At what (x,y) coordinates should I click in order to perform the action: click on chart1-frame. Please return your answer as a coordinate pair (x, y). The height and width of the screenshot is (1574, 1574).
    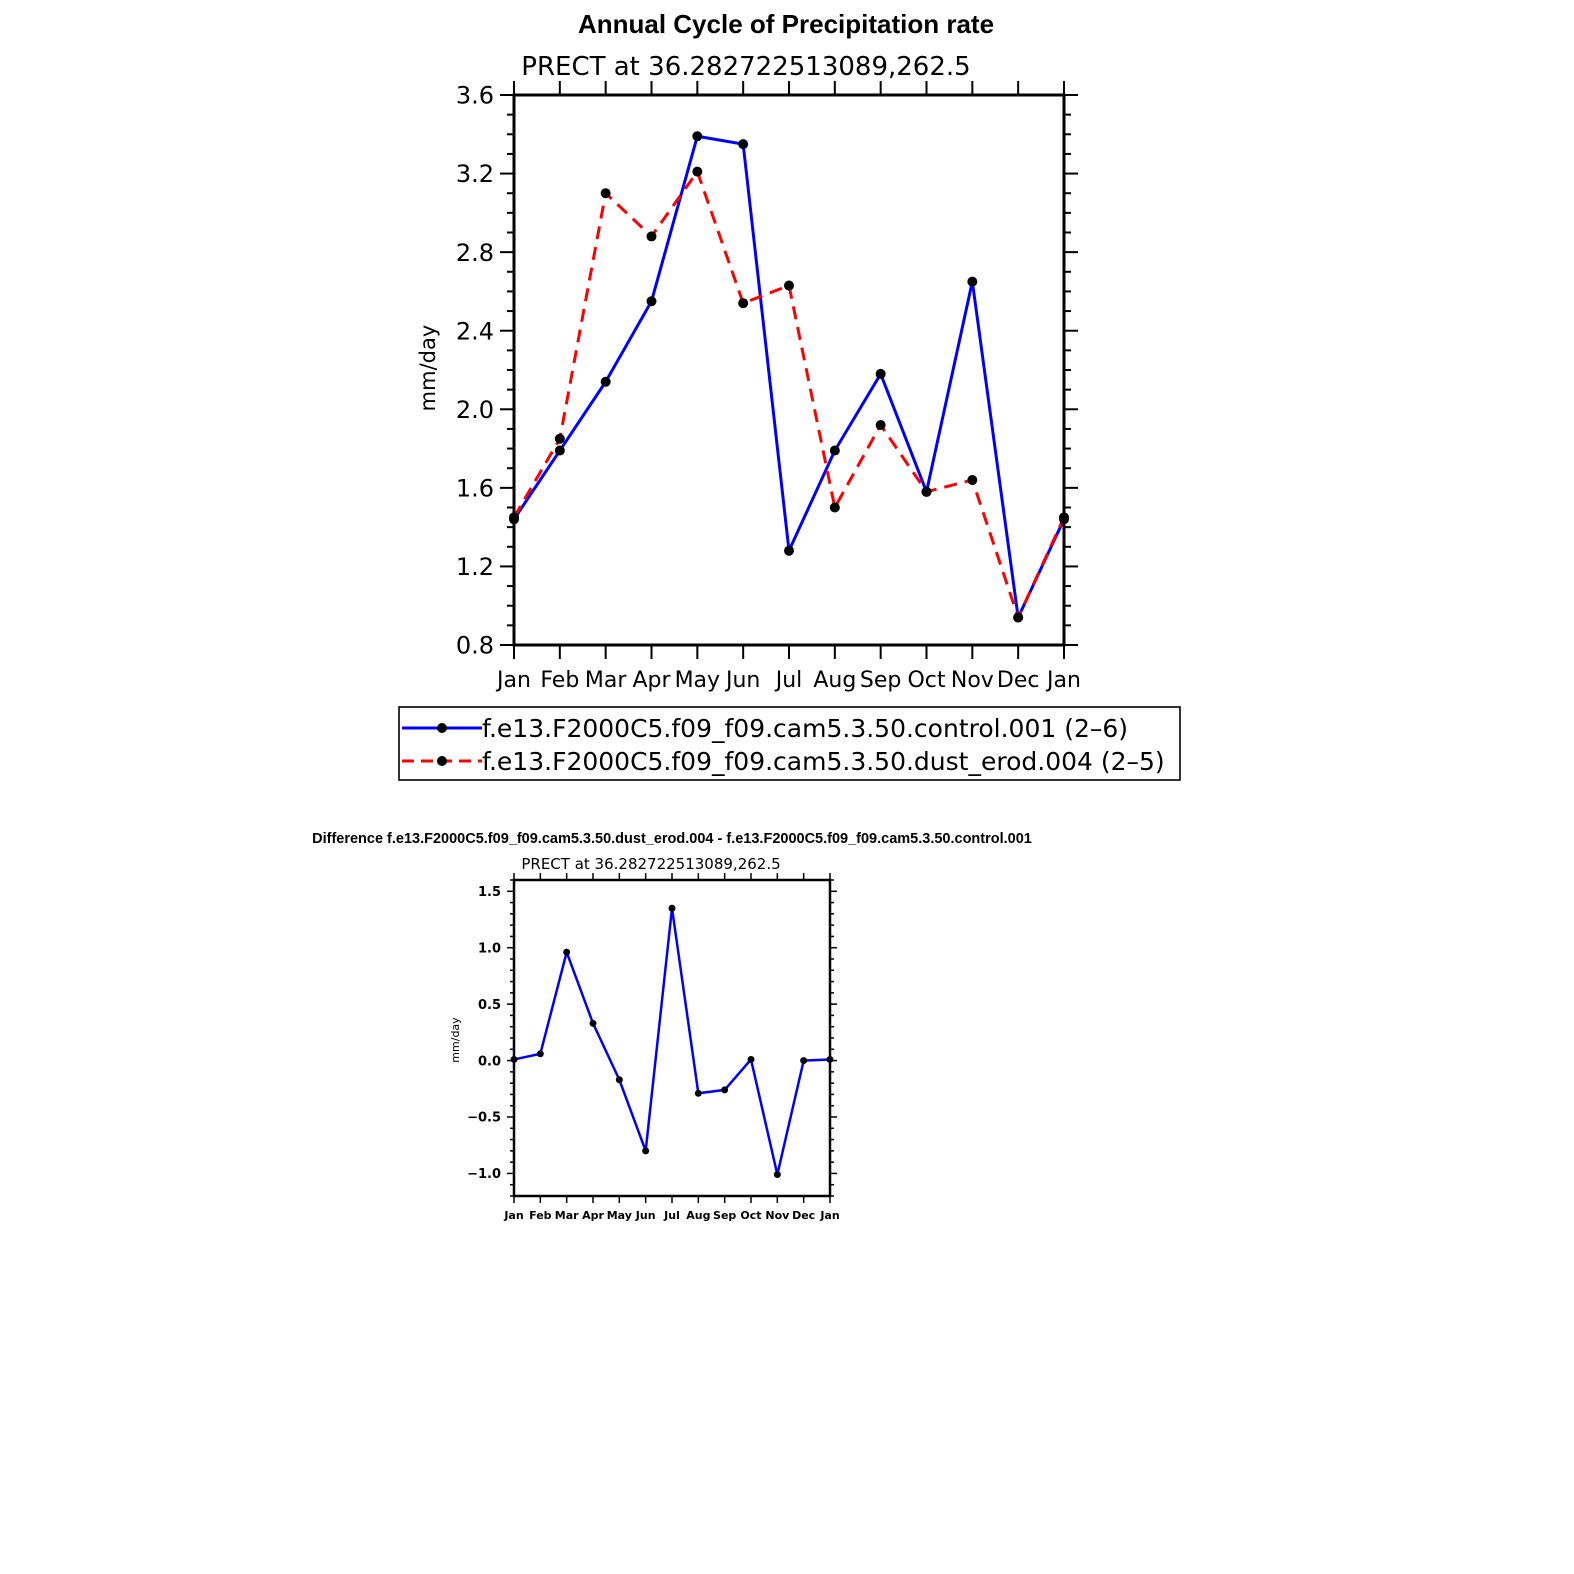
    Looking at the image, I should click on (789, 370).